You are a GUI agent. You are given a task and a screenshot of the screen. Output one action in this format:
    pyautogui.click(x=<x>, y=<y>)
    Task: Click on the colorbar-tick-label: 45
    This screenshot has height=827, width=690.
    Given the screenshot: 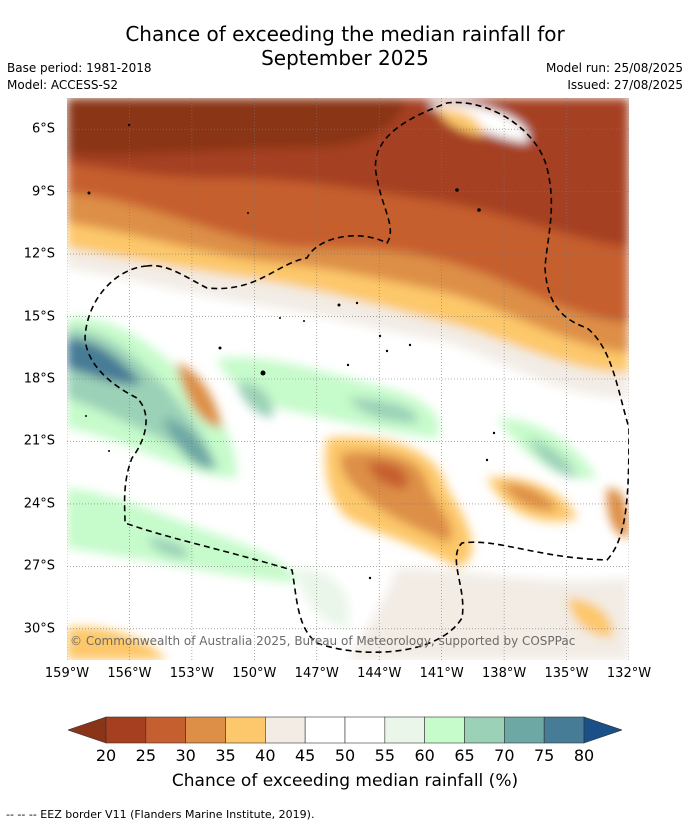 What is the action you would take?
    pyautogui.click(x=305, y=755)
    